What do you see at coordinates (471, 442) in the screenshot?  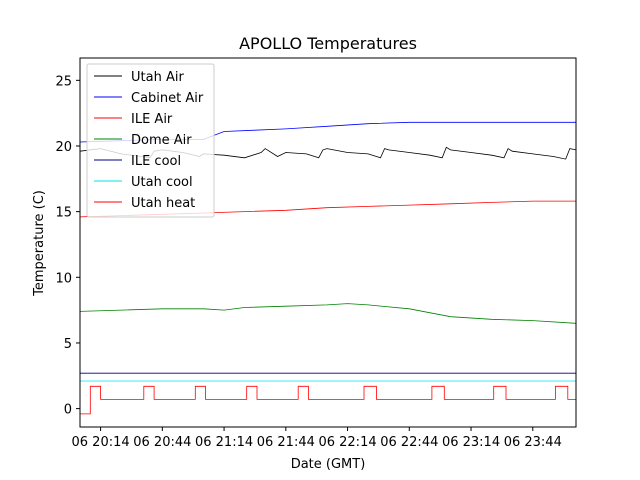 I see `x-tick-label: 06 23:14` at bounding box center [471, 442].